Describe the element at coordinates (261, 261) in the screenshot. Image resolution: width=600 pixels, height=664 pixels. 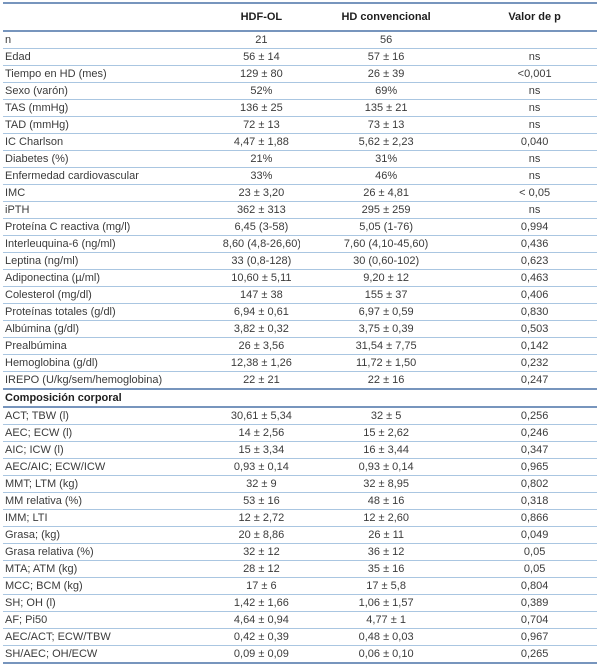
I see `hdf-ol-value: 33 (0,8-128)` at that location.